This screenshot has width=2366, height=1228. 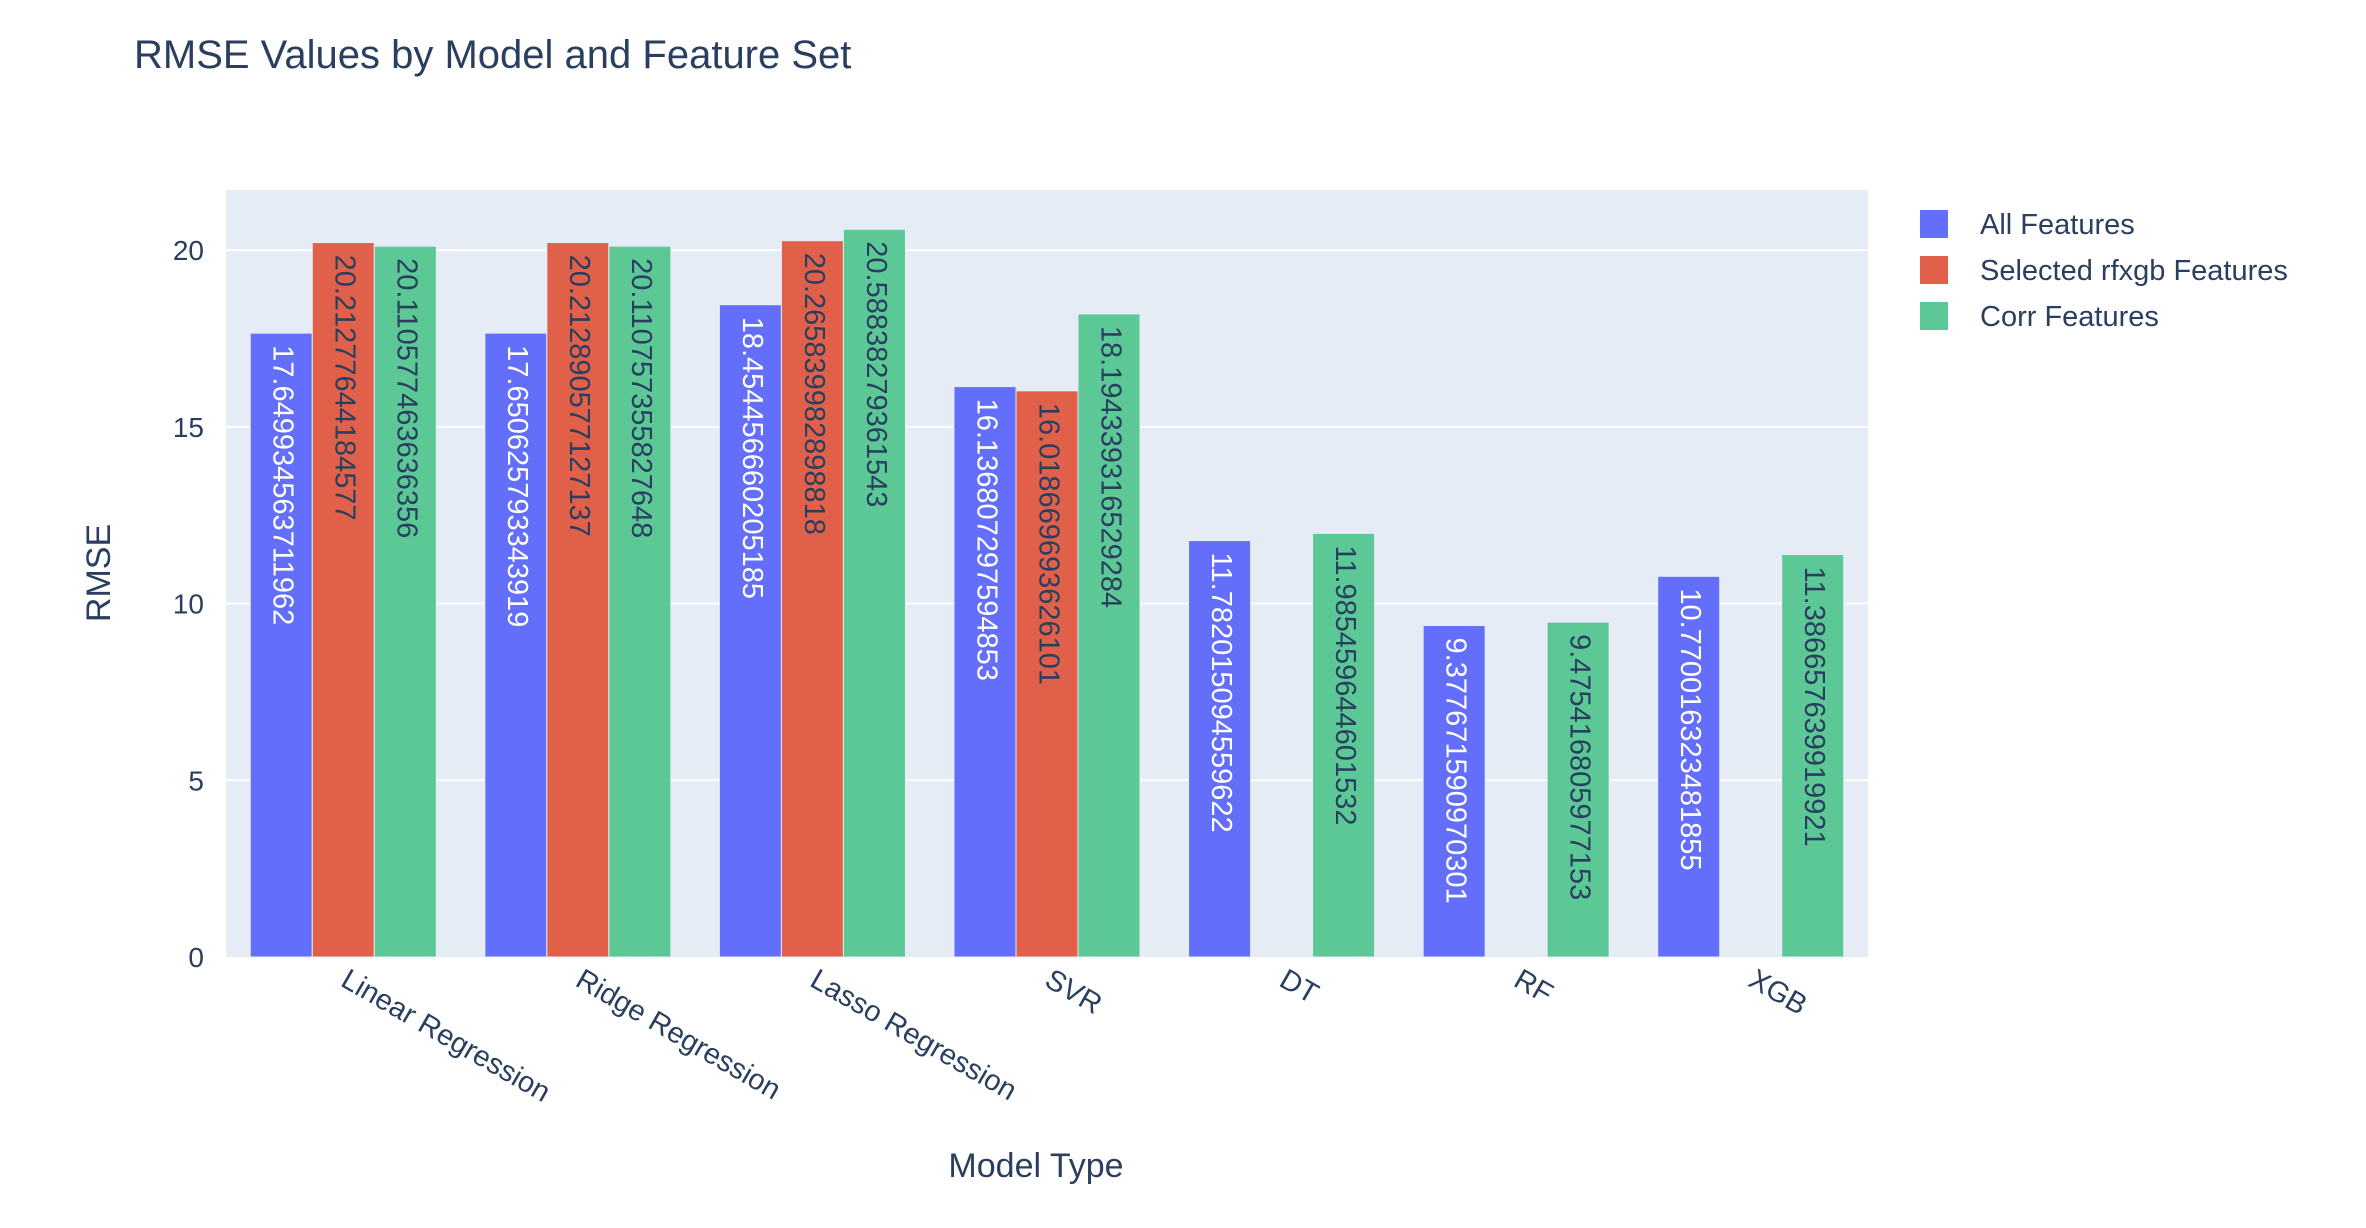 What do you see at coordinates (1221, 693) in the screenshot?
I see `bar-data-label: 11.782015094559622` at bounding box center [1221, 693].